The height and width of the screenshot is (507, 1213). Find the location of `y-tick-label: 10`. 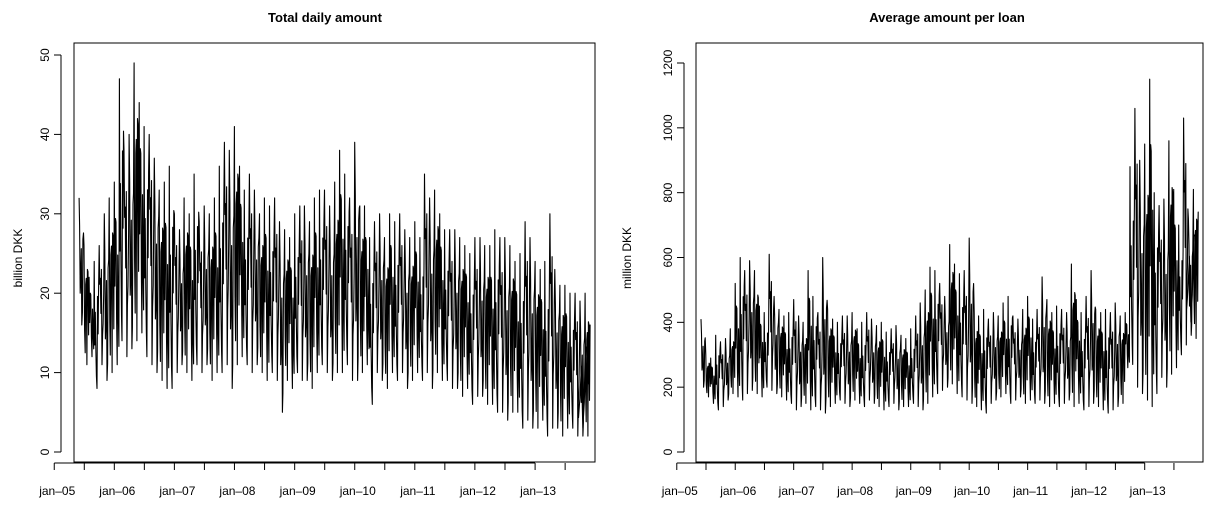

y-tick-label: 10 is located at coordinates (45, 373).